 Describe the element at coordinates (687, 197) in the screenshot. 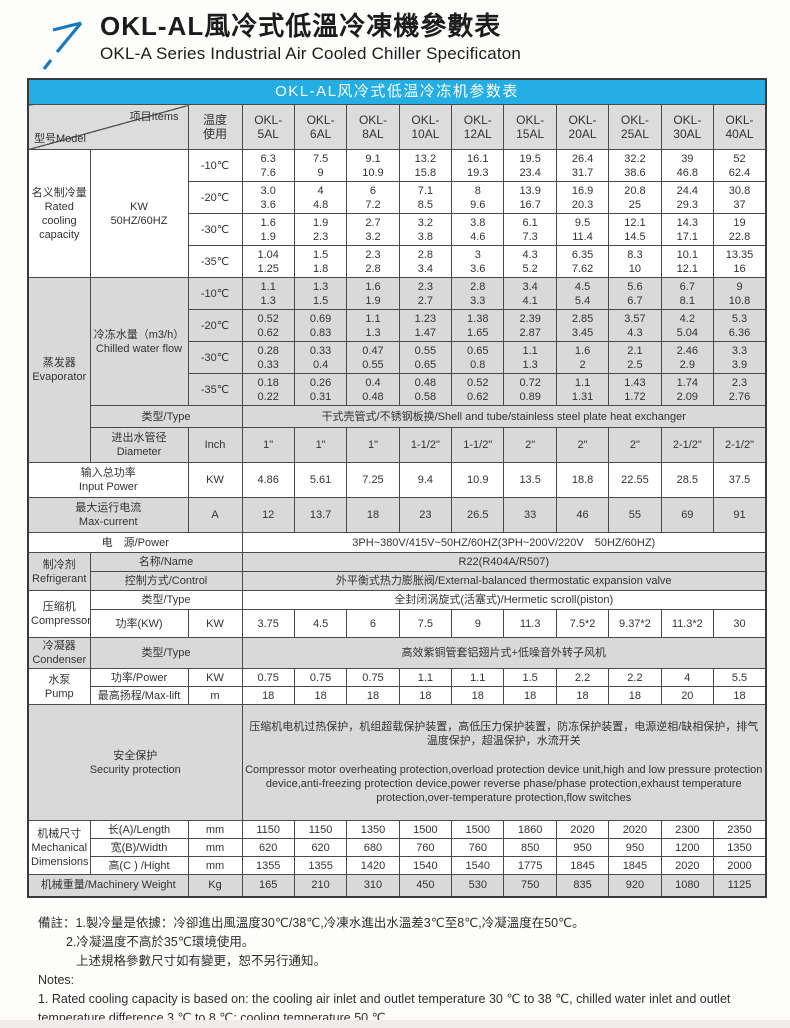

I see `value-cell: 24.4 29.3` at that location.